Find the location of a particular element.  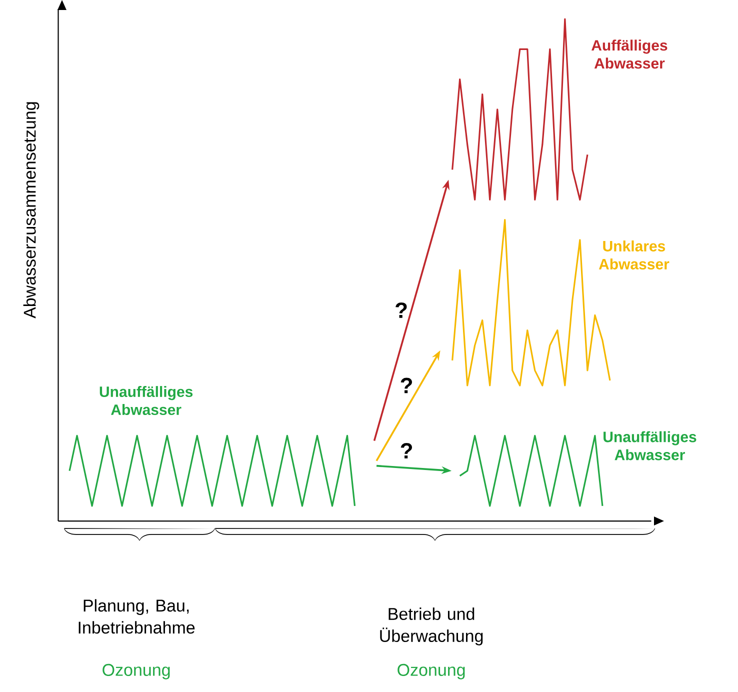

series-label: Auffälliges Abwasser is located at coordinates (630, 54).